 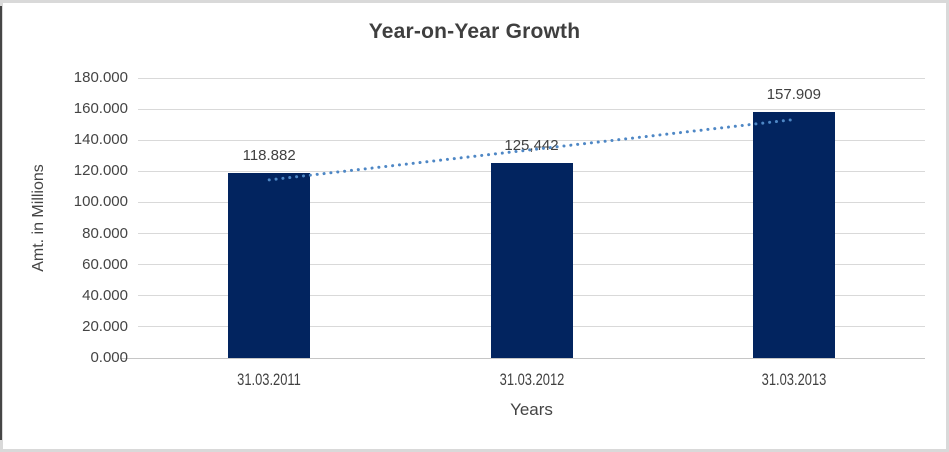 I want to click on left-edge-line, so click(x=1, y=223).